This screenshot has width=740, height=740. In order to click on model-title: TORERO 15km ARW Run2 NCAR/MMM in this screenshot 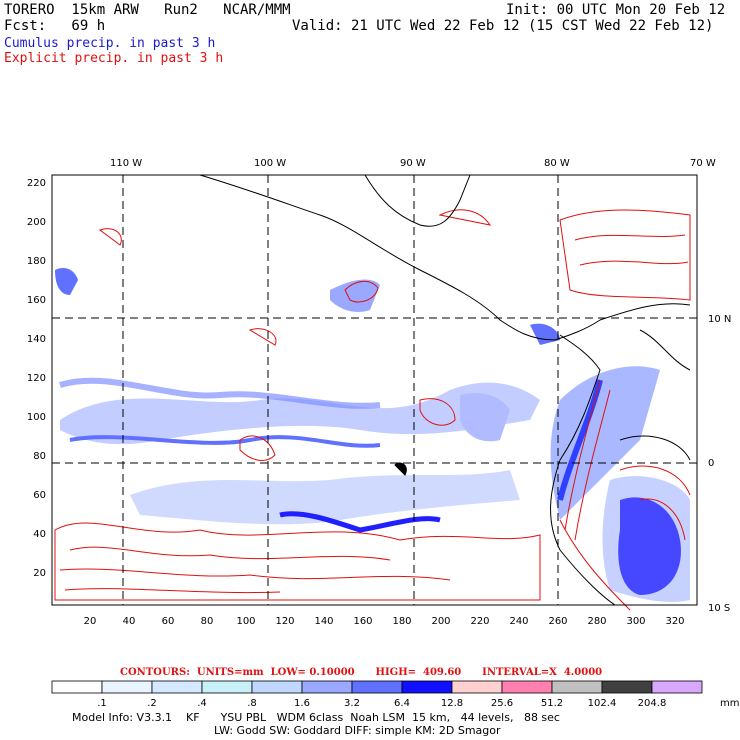, I will do `click(147, 10)`.